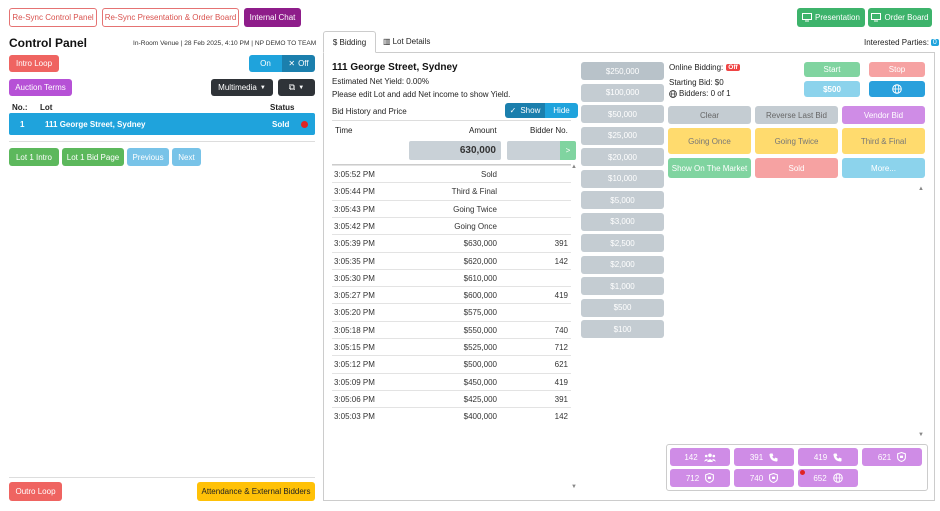  I want to click on lot-row-status: Sold, so click(281, 124).